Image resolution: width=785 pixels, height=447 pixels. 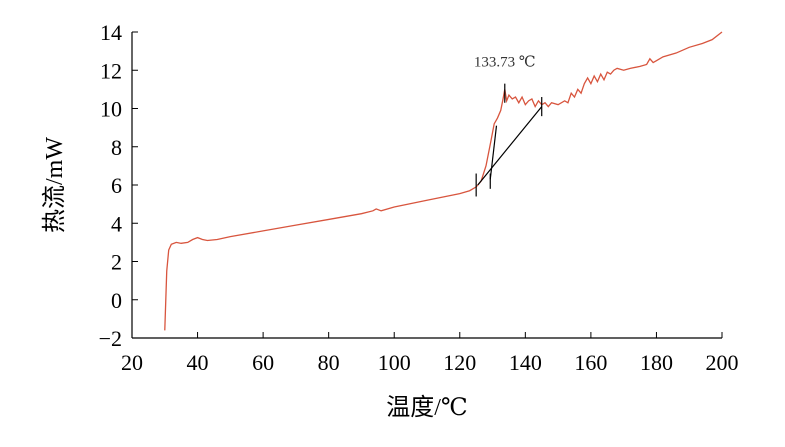 What do you see at coordinates (198, 362) in the screenshot?
I see `x-tick-label: 40` at bounding box center [198, 362].